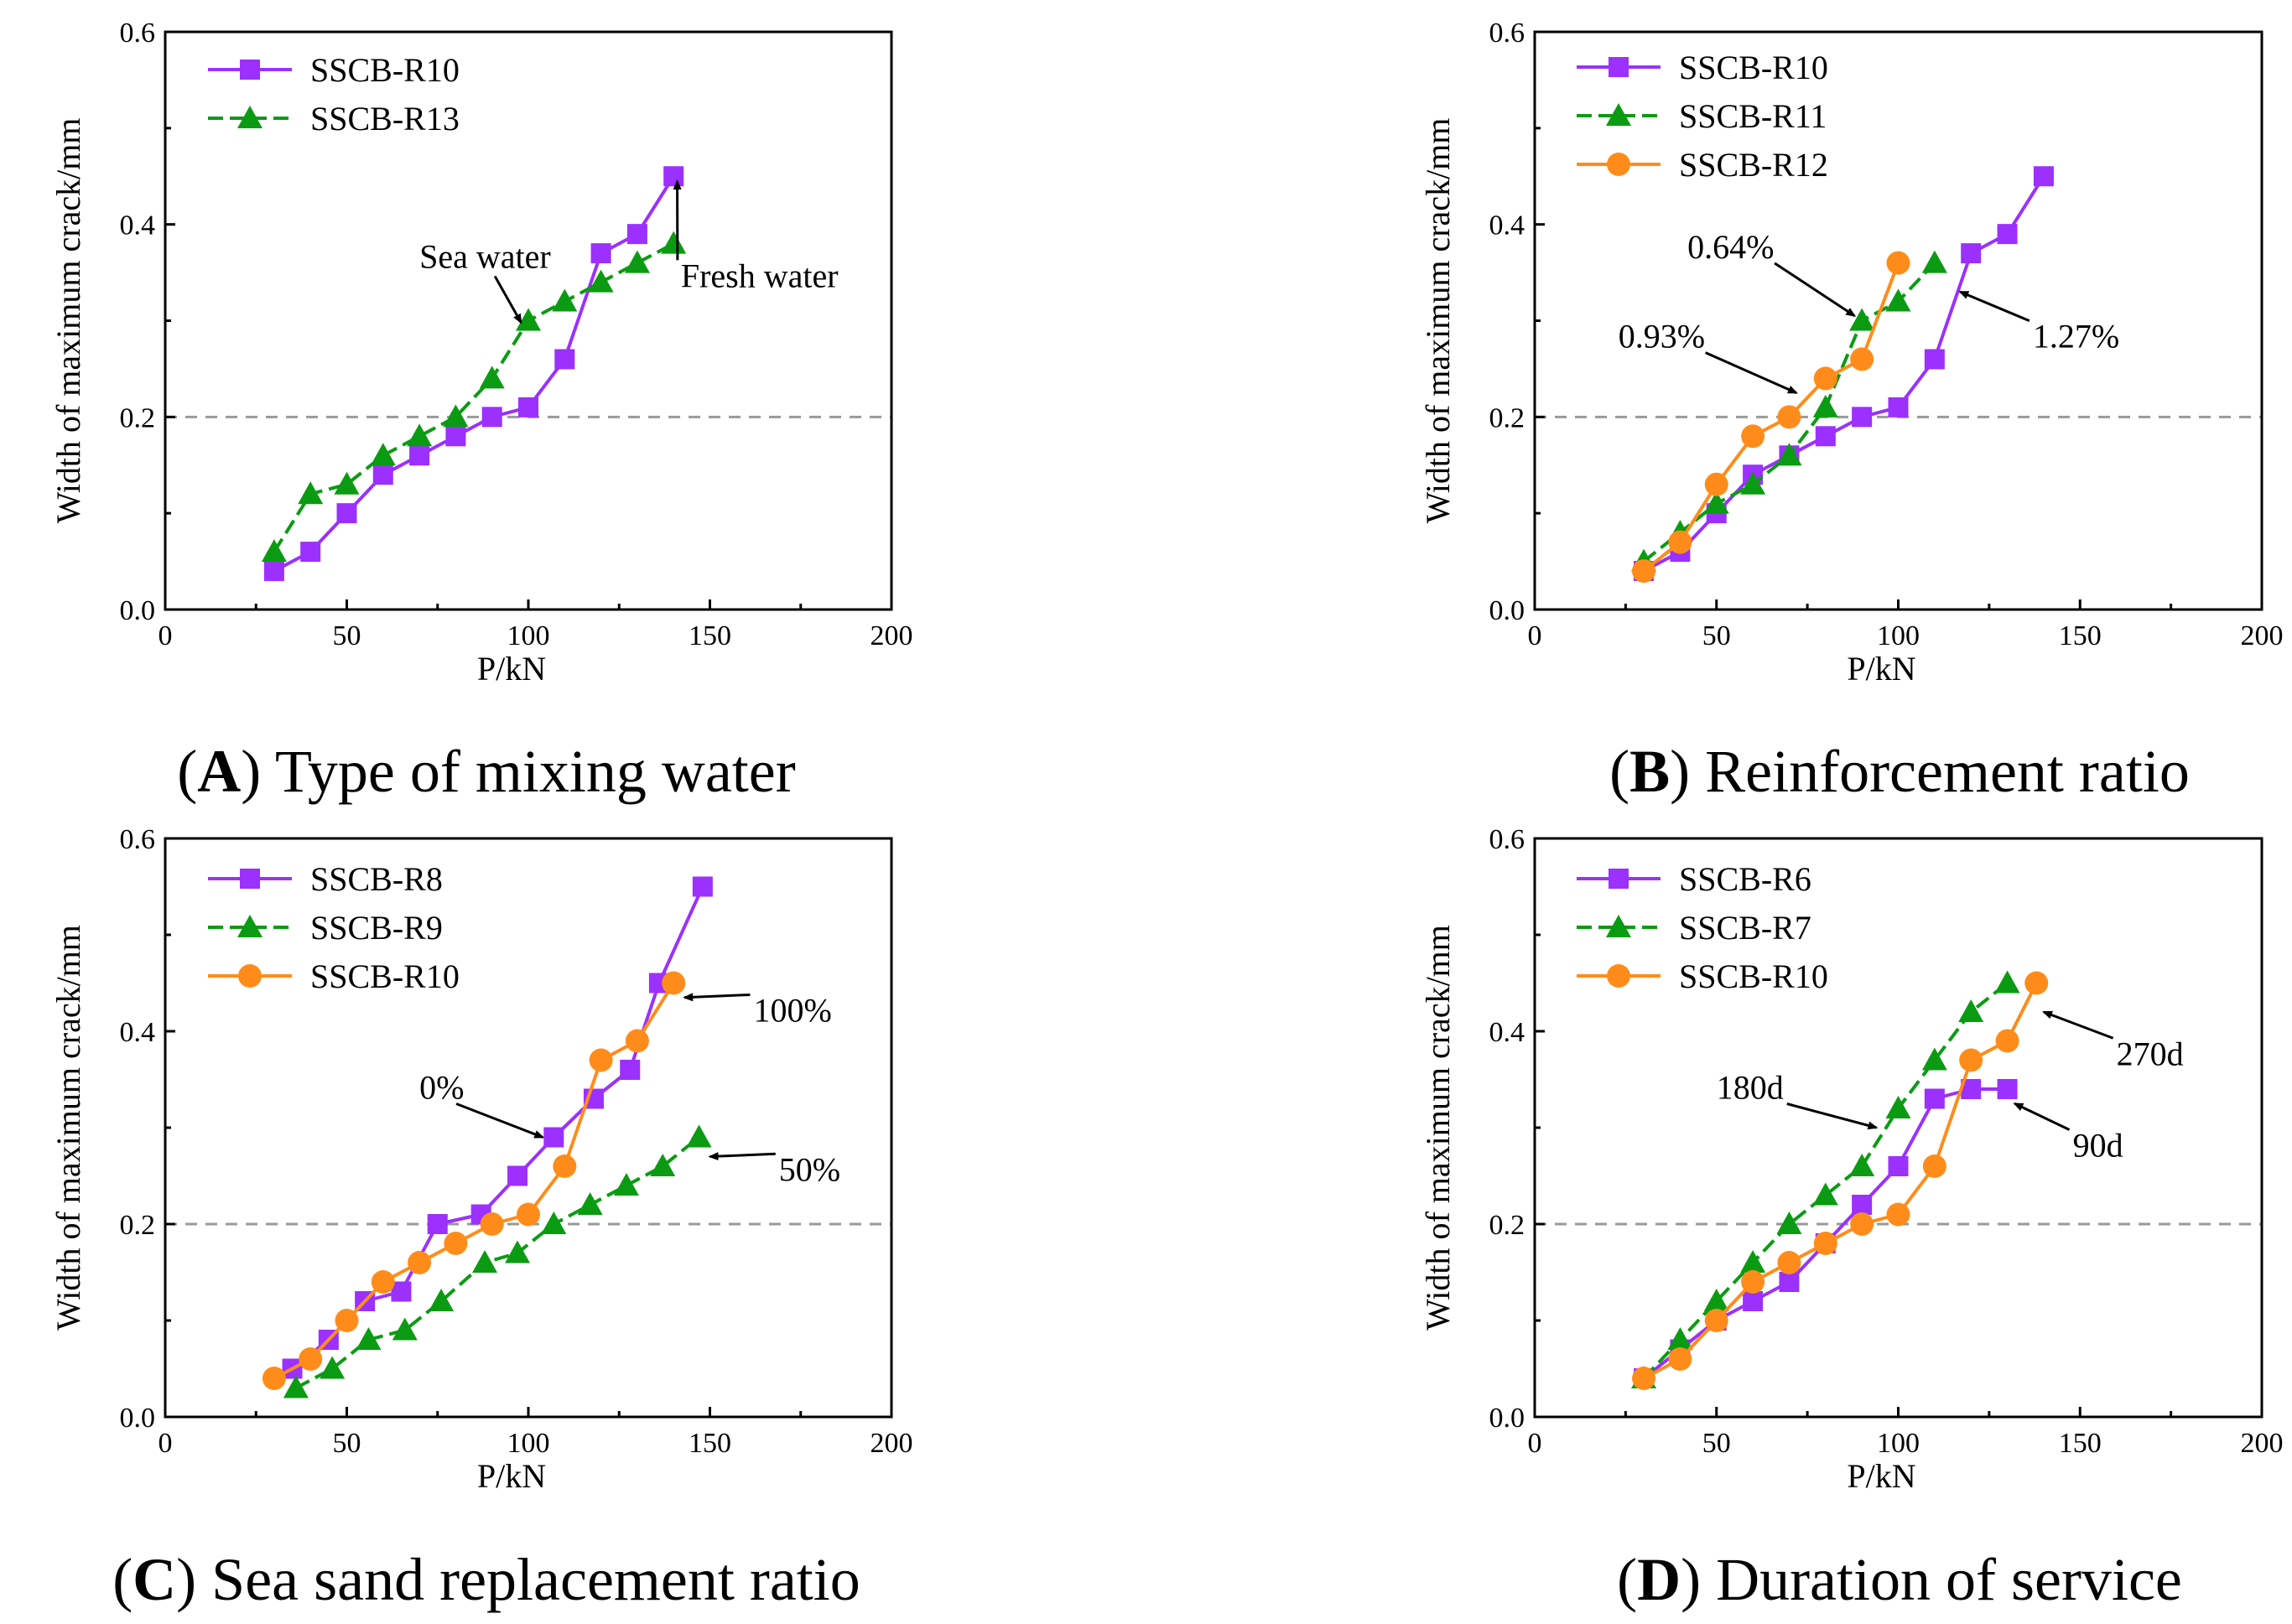  What do you see at coordinates (535, 1579) in the screenshot?
I see `caption-text: Sea sand replacement ratio` at bounding box center [535, 1579].